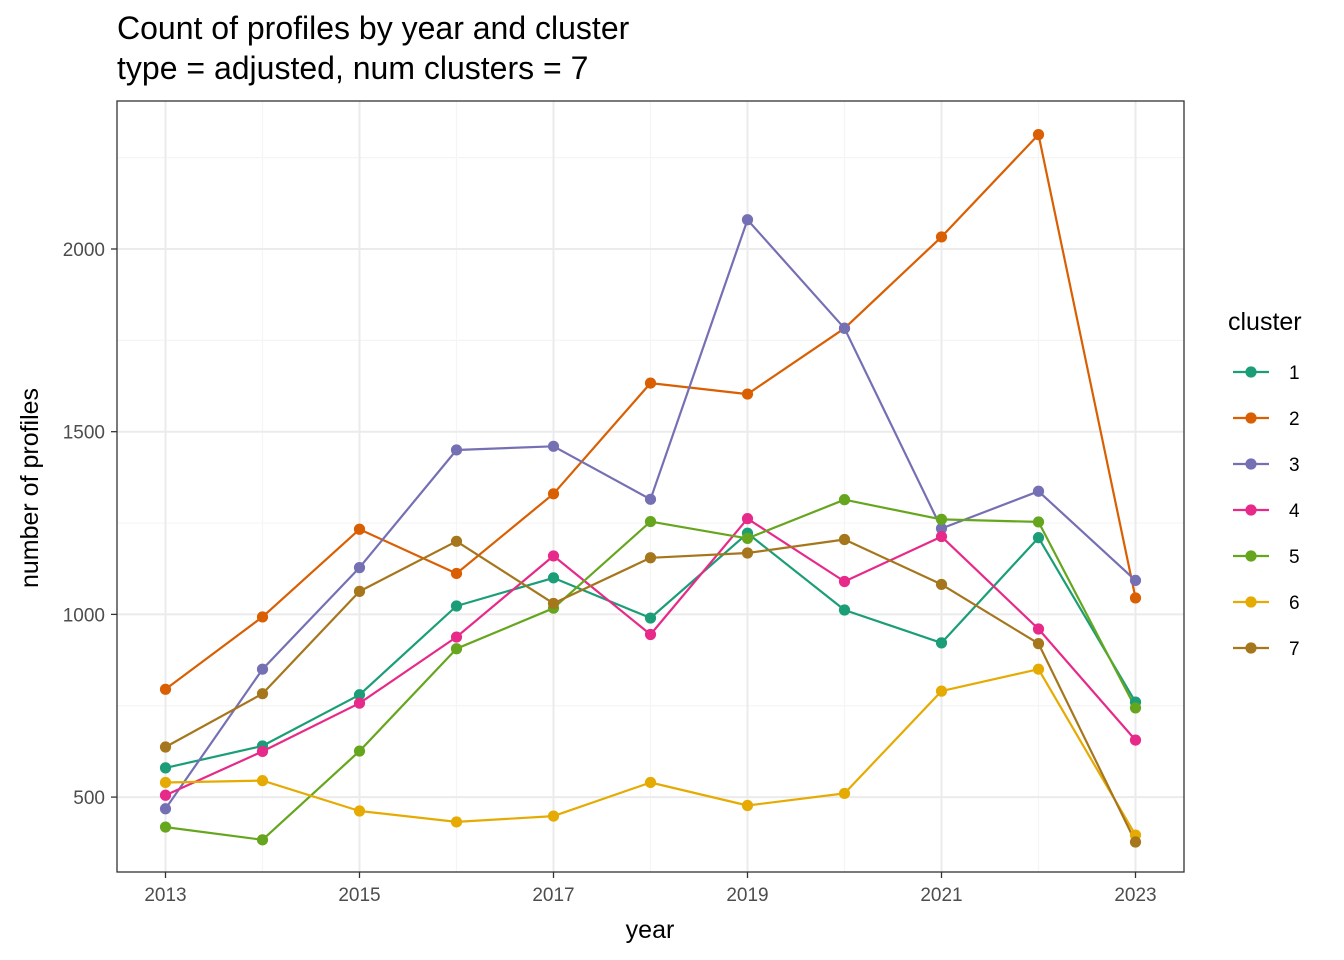 The image size is (1344, 960). What do you see at coordinates (1266, 373) in the screenshot?
I see `legend-item-cluster-1: 1` at bounding box center [1266, 373].